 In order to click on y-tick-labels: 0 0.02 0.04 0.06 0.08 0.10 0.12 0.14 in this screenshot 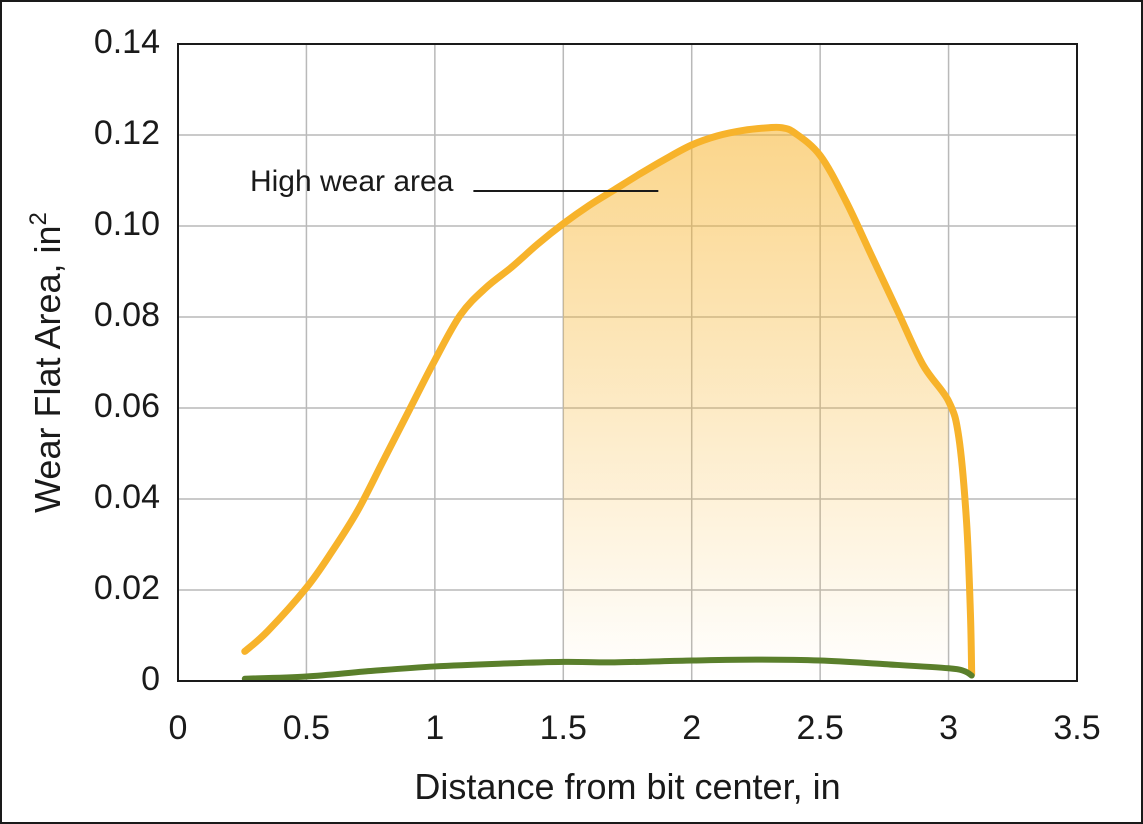, I will do `click(127, 360)`.